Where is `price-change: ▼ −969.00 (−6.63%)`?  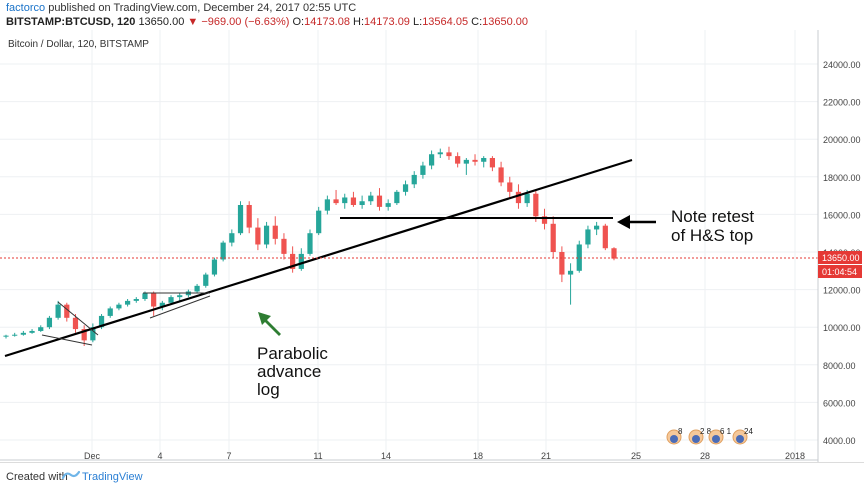 price-change: ▼ −969.00 (−6.63%) is located at coordinates (238, 22).